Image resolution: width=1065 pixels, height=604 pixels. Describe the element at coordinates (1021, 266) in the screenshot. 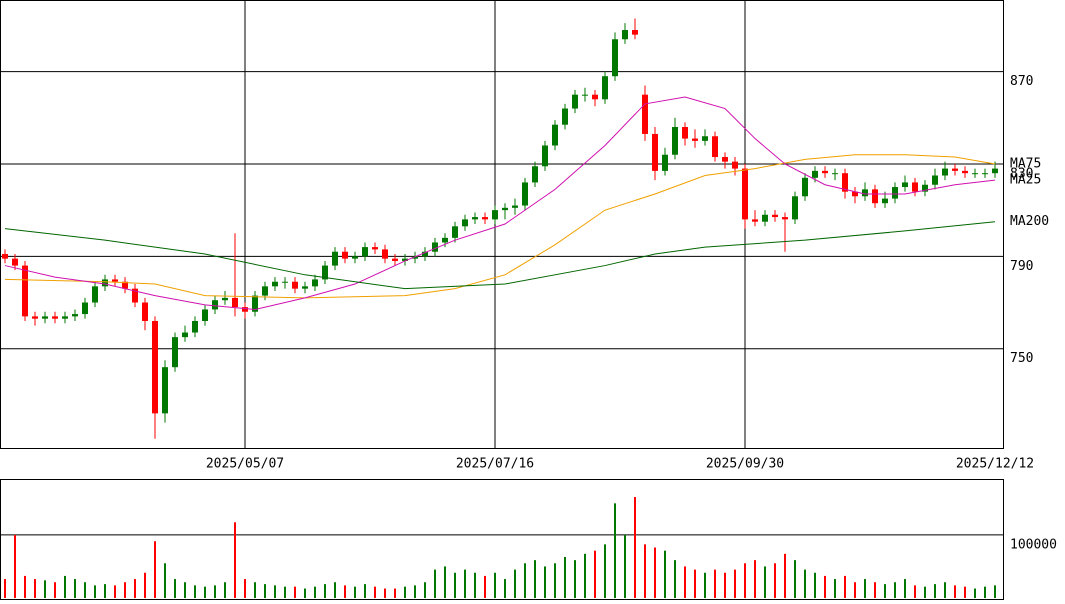

I see `y-tick-label: 790` at that location.